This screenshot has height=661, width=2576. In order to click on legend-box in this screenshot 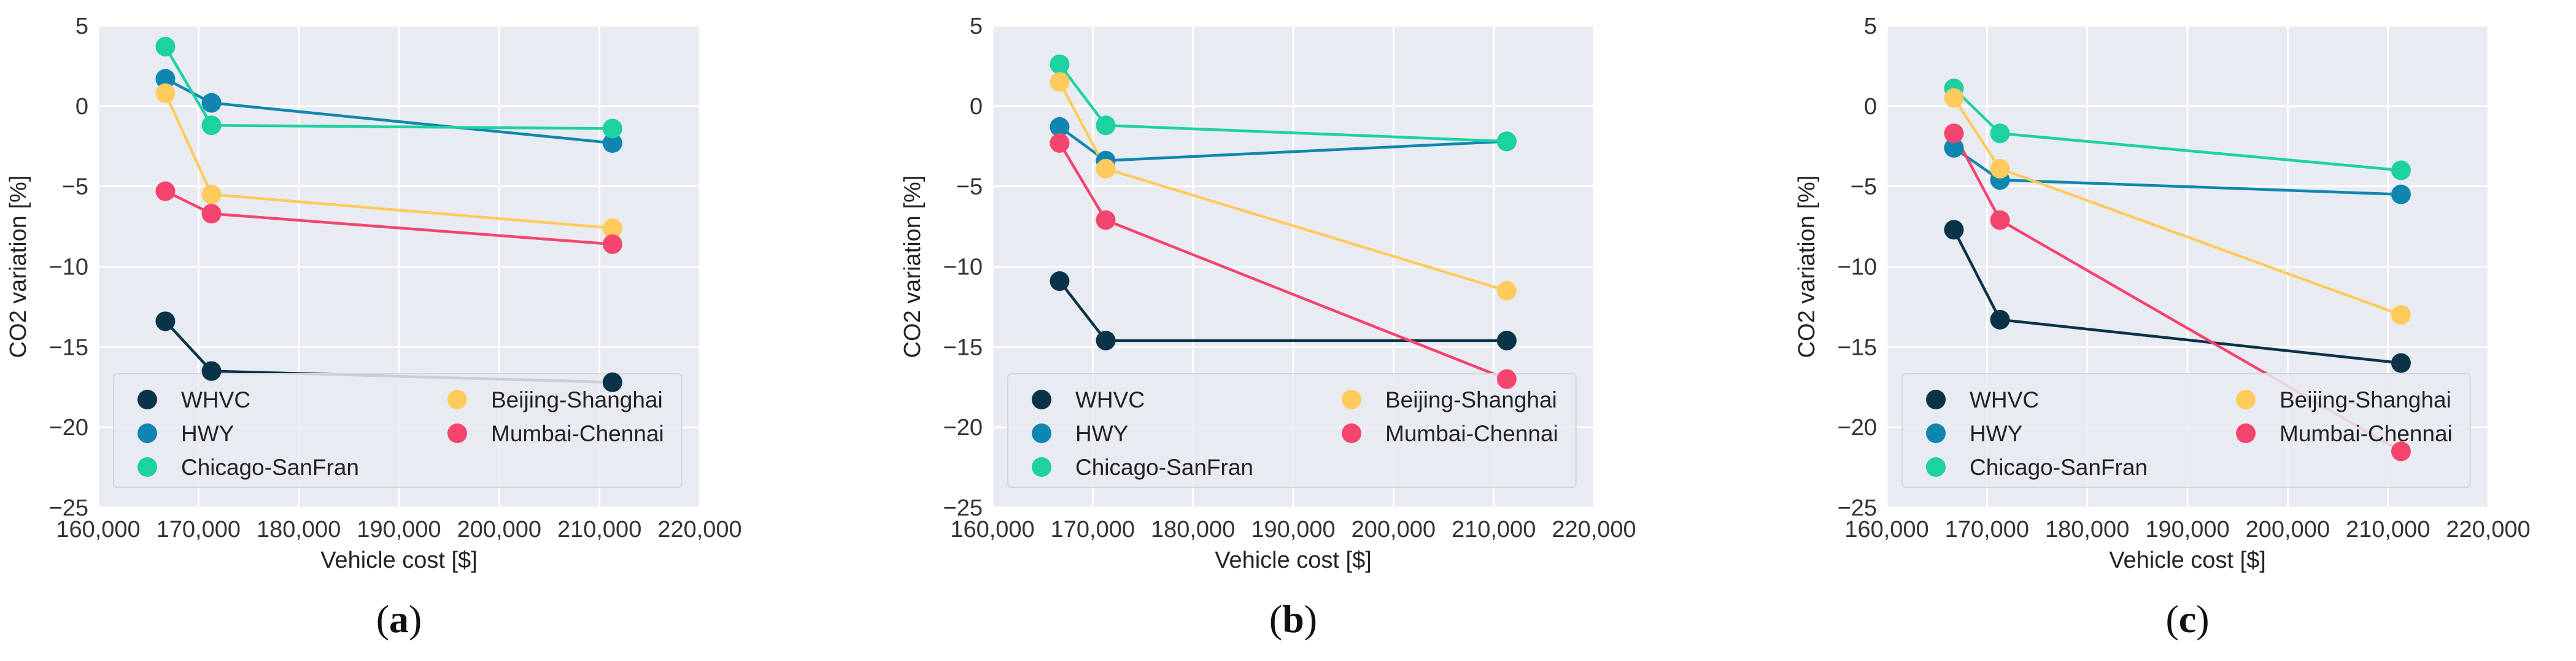, I will do `click(1292, 430)`.